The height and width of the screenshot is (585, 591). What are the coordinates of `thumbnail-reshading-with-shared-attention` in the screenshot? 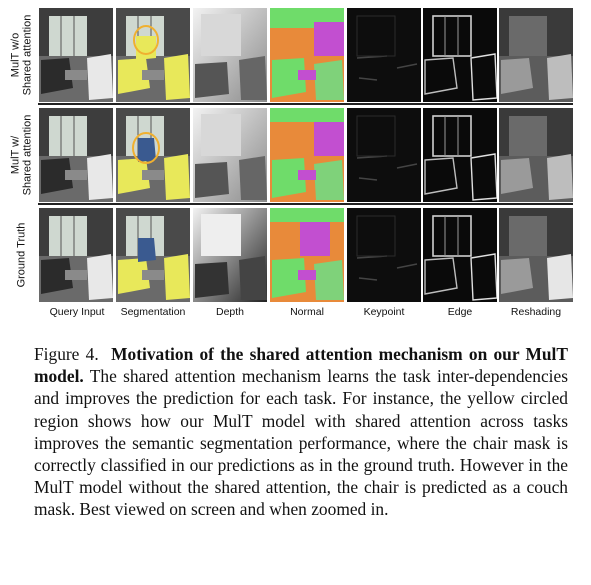 It's located at (536, 155).